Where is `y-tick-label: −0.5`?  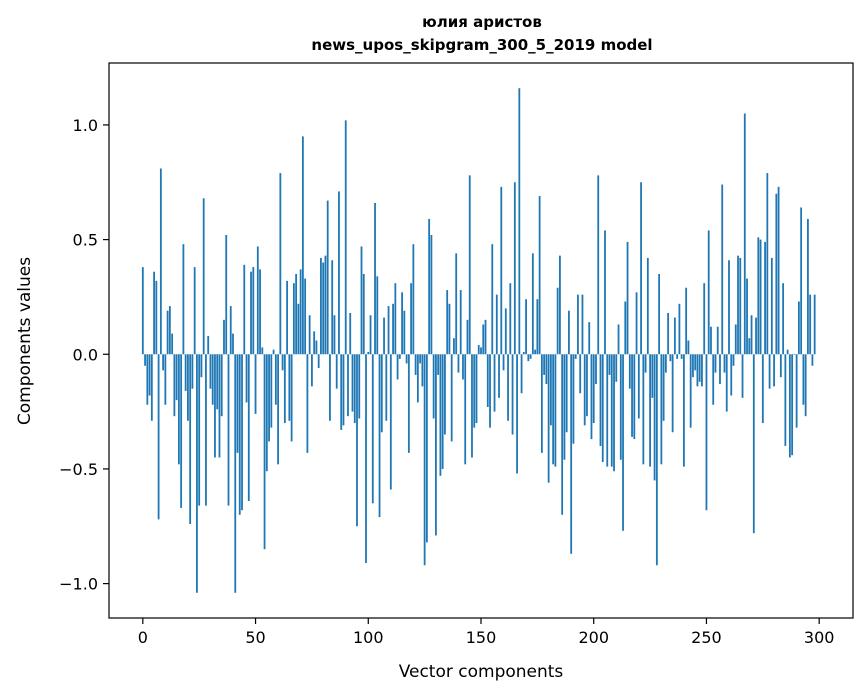 y-tick-label: −0.5 is located at coordinates (78, 469).